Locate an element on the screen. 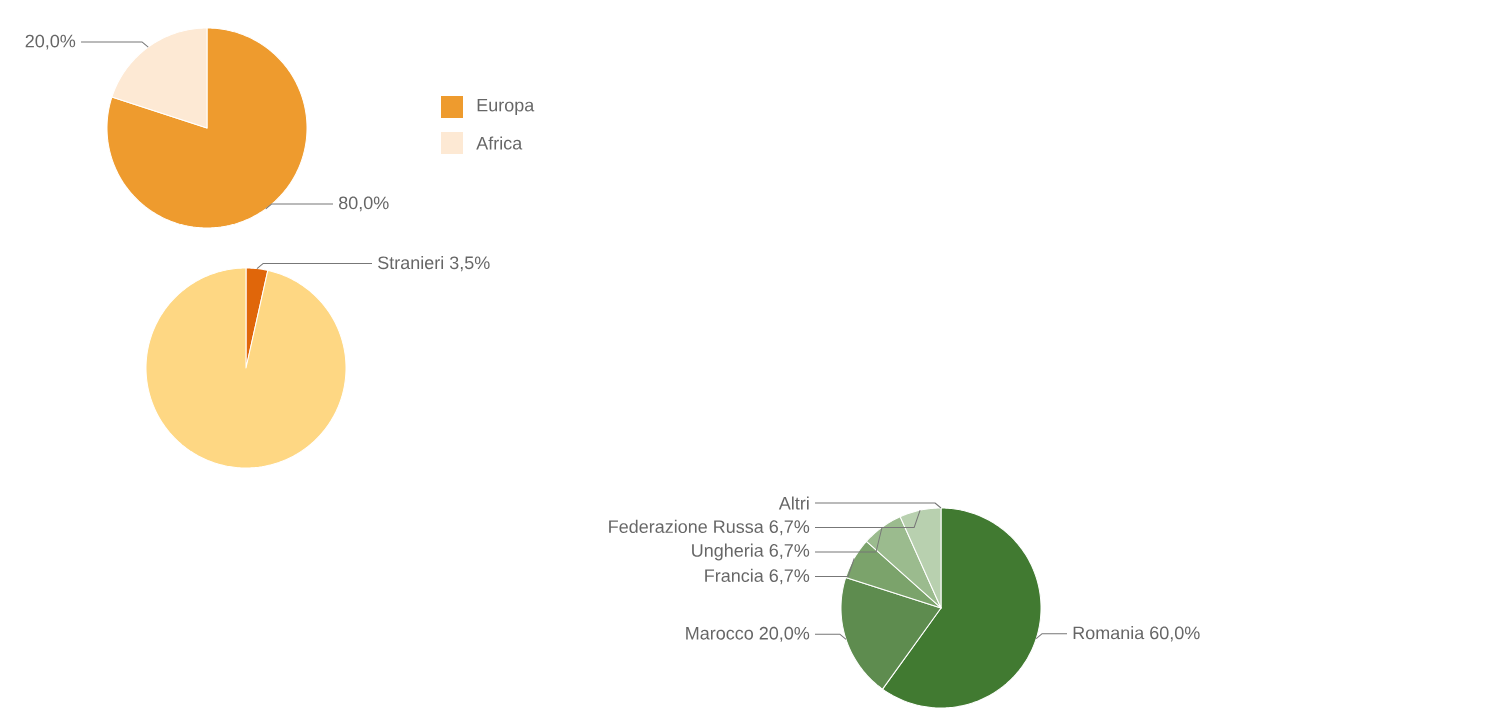 Image resolution: width=1502 pixels, height=716 pixels. slice-label: Stranieri is located at coordinates (411, 262).